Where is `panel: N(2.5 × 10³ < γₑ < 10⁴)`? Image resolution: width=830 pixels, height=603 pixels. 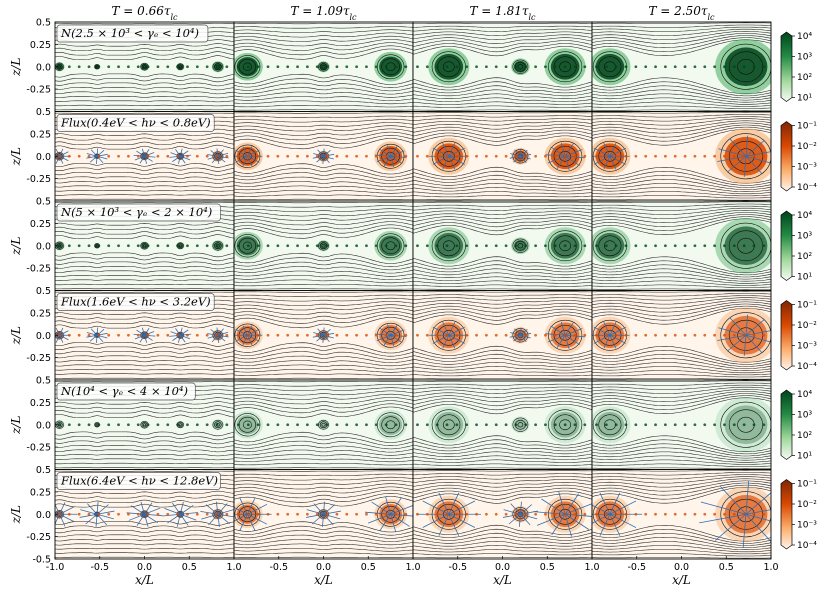 panel: N(2.5 × 10³ < γₑ < 10⁴) is located at coordinates (144, 66).